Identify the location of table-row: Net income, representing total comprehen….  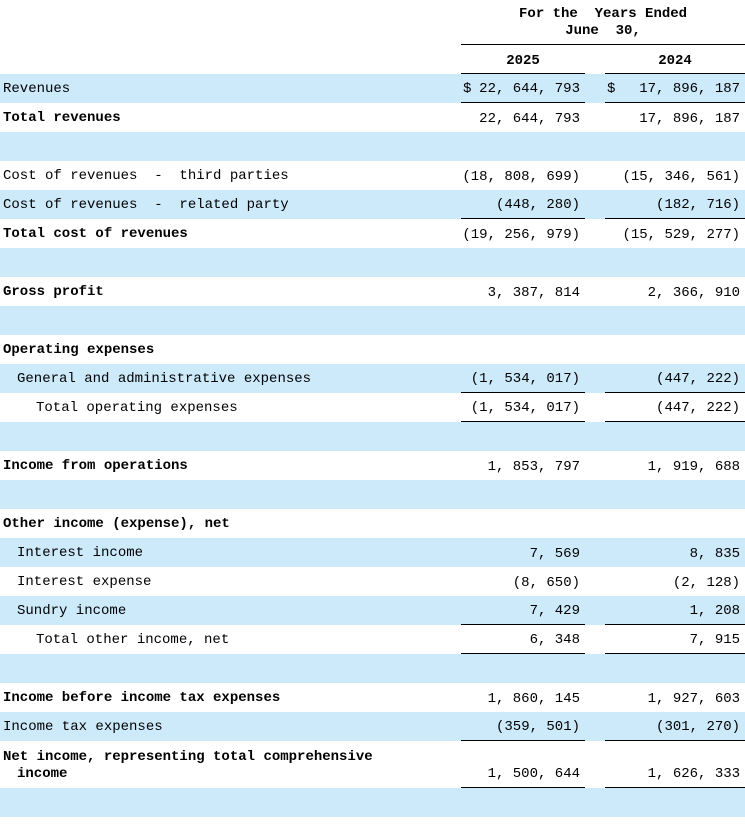
(372, 764).